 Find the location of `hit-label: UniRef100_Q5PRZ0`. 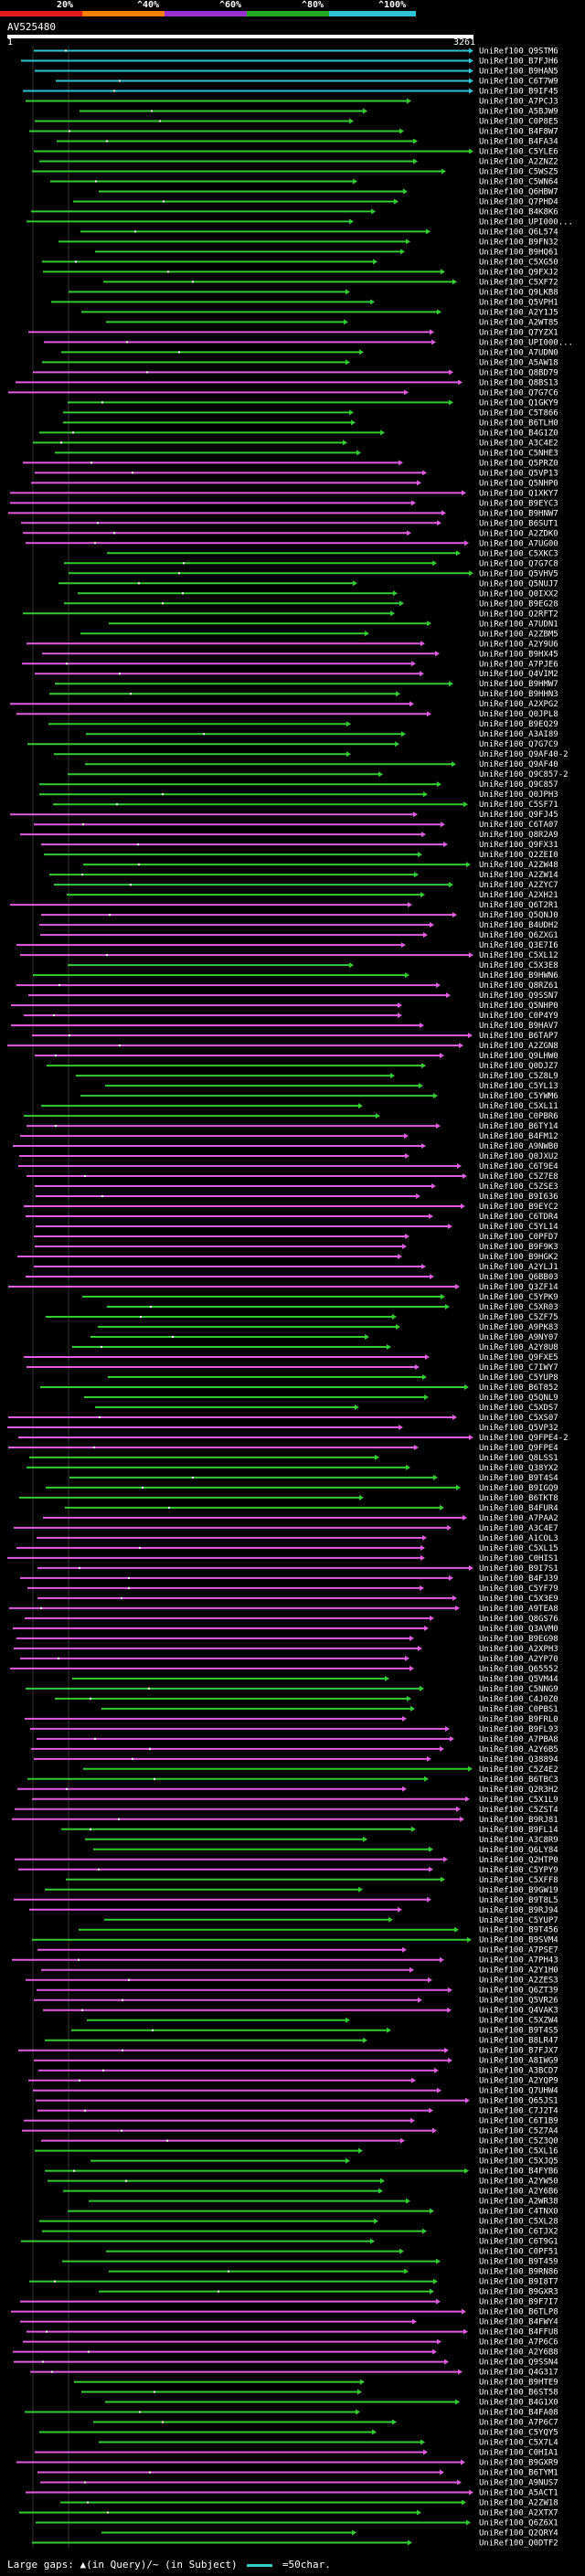

hit-label: UniRef100_Q5PRZ0 is located at coordinates (518, 463).